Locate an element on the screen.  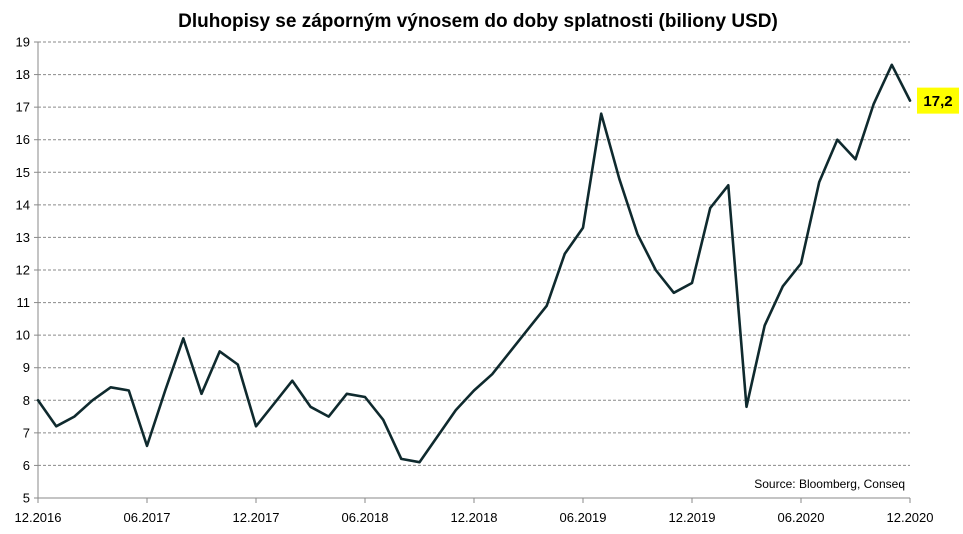
last-value-badge is located at coordinates (938, 100).